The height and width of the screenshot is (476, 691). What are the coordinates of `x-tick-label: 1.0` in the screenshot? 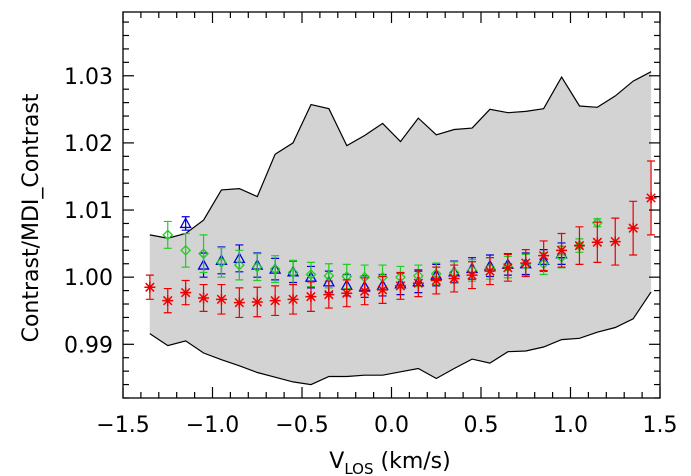 It's located at (570, 425).